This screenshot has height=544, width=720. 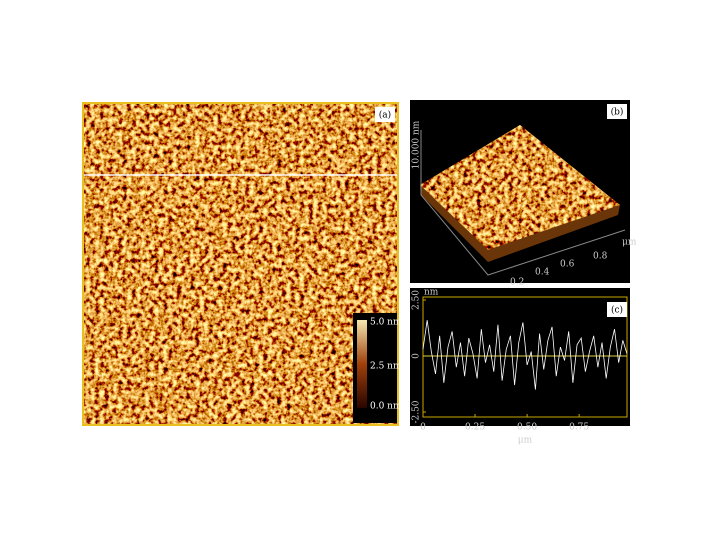 I want to click on panel-label: (a), so click(x=385, y=115).